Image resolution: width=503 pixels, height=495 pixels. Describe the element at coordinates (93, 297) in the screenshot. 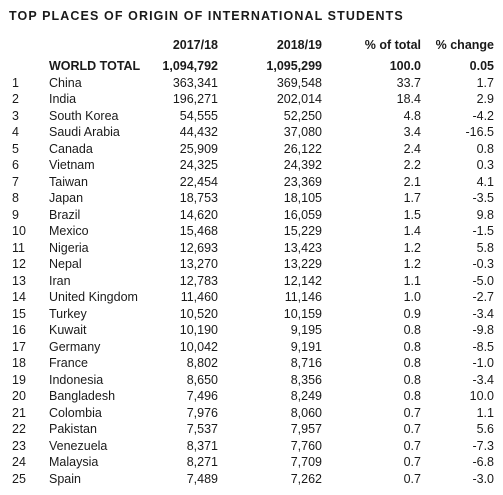

I see `cell-country: United Kingdom` at that location.